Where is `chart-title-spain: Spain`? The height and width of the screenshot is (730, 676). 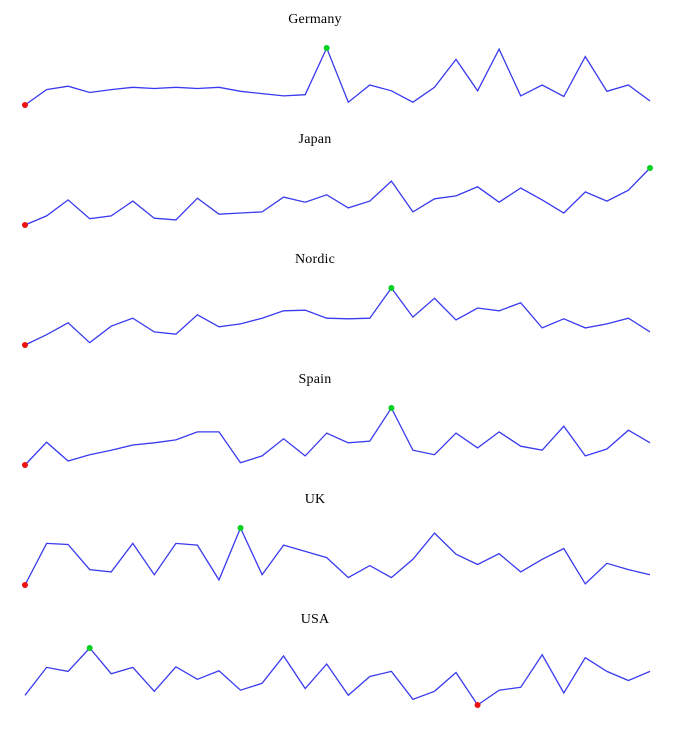 chart-title-spain: Spain is located at coordinates (315, 379).